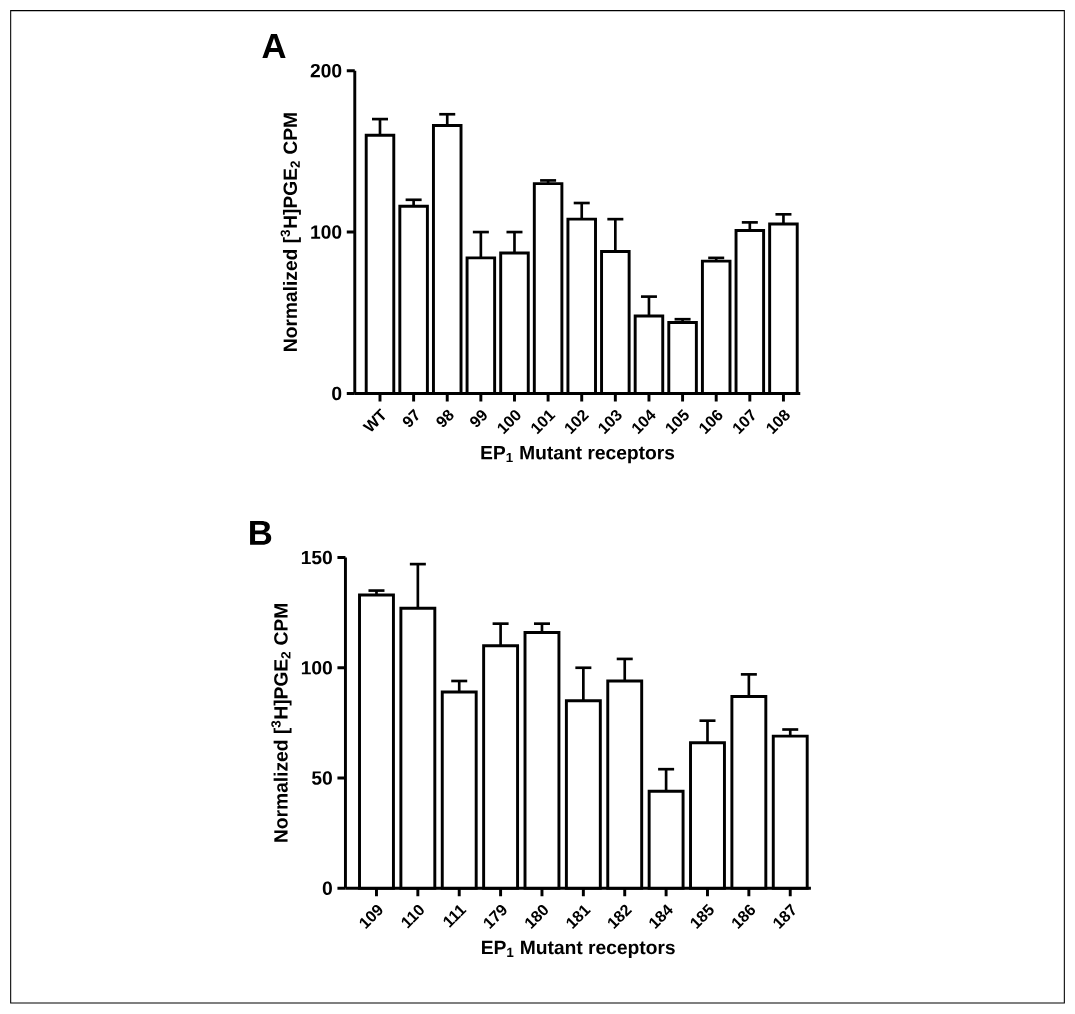  What do you see at coordinates (744, 917) in the screenshot?
I see `x-tick-label: 186` at bounding box center [744, 917].